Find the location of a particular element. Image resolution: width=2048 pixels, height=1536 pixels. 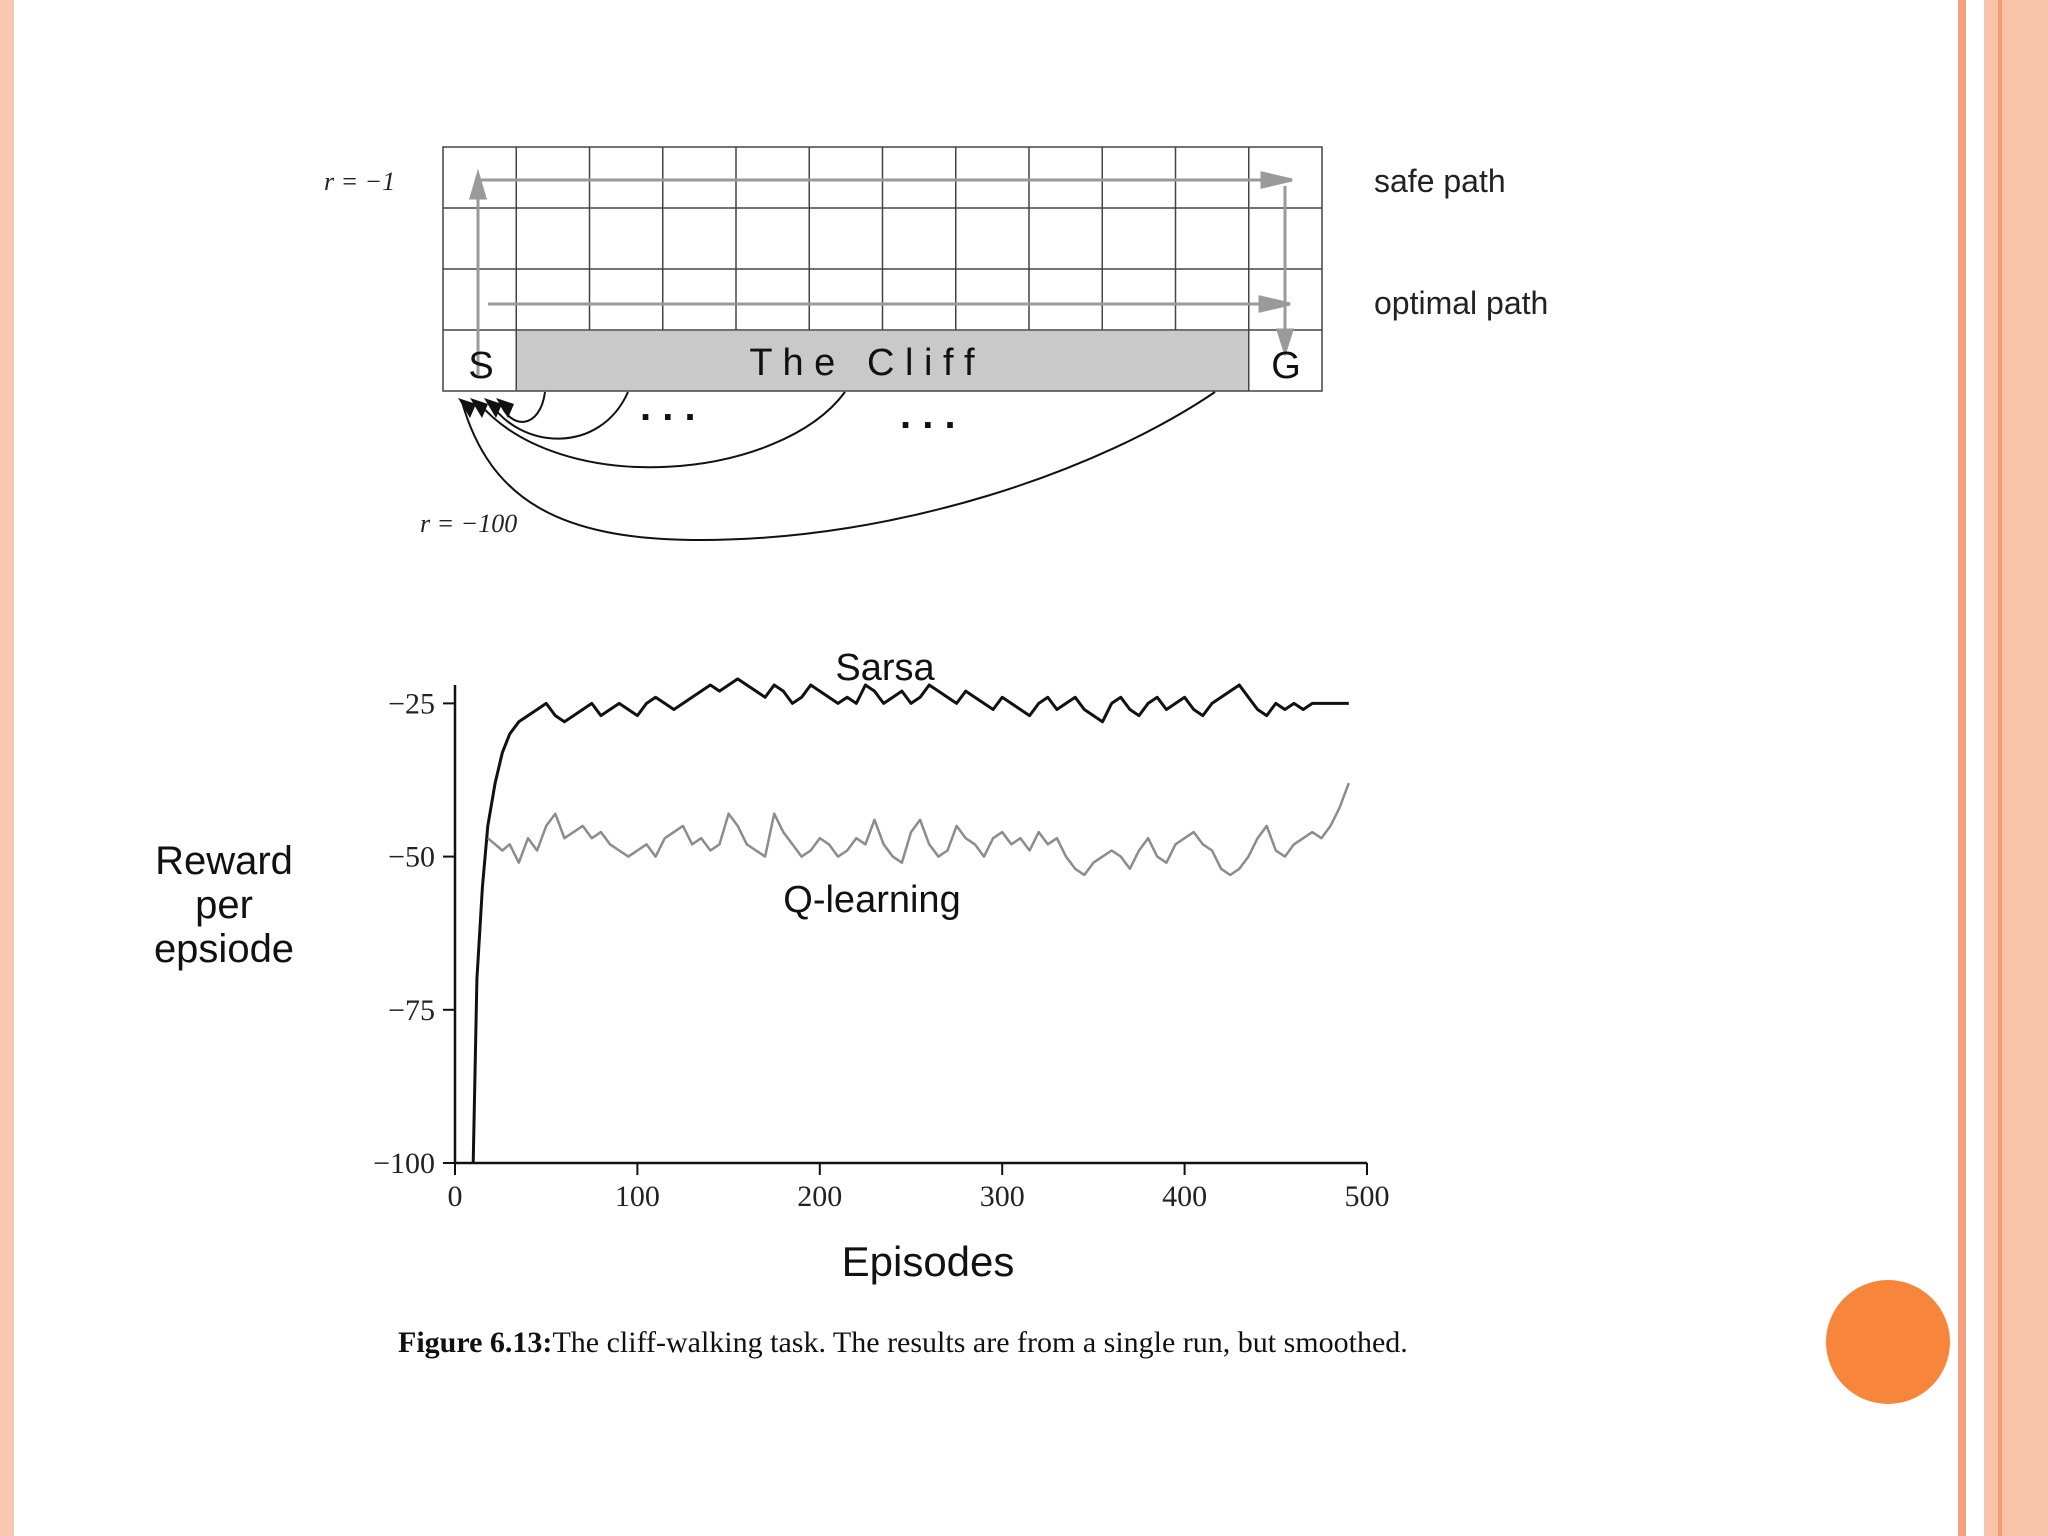

optimal-path-label: optimal path is located at coordinates (1461, 303).